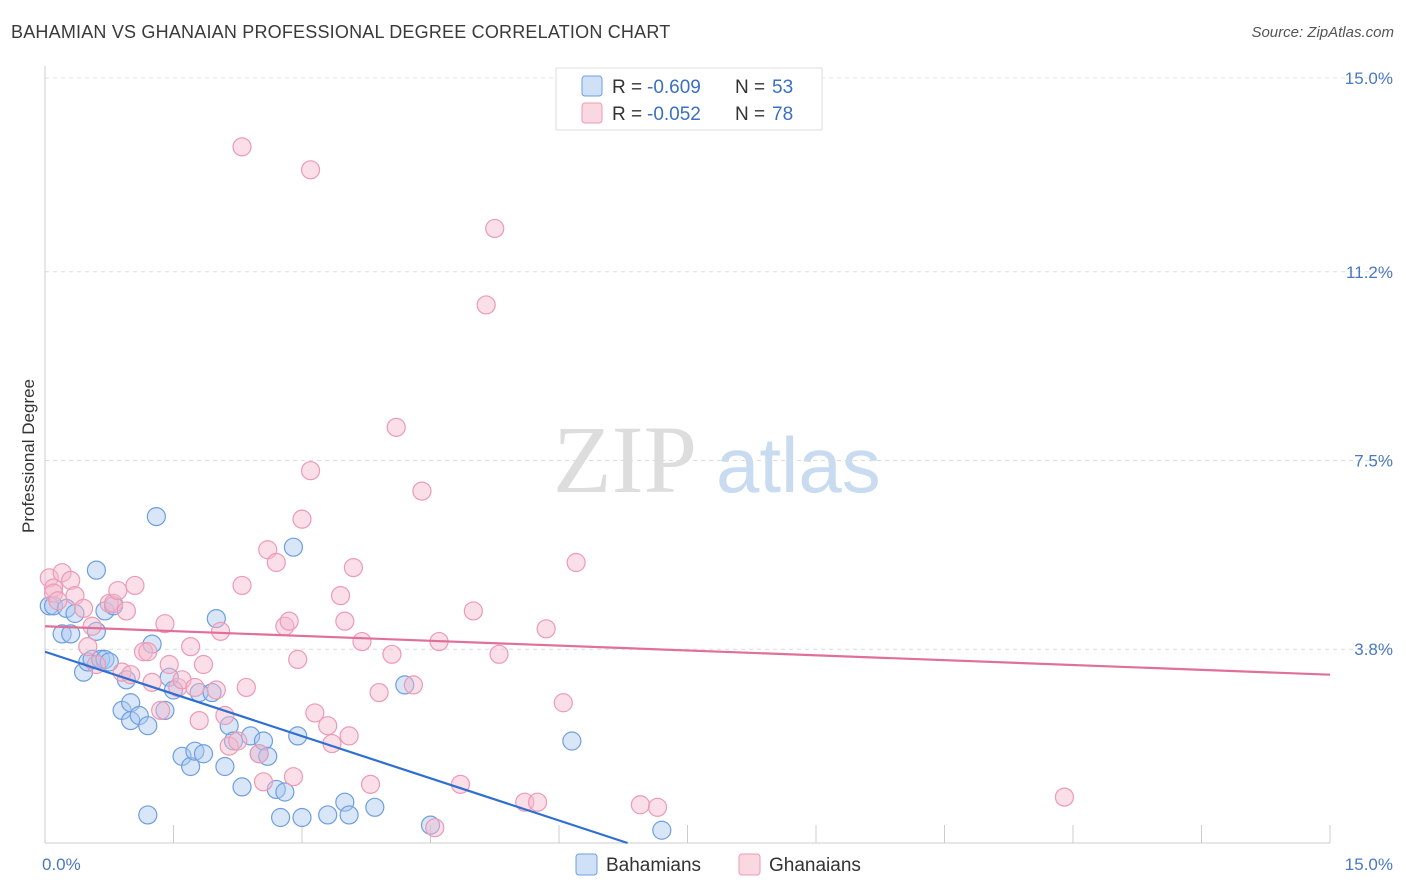 The height and width of the screenshot is (892, 1406). I want to click on x-tick-label-0: 0.0%, so click(61, 864).